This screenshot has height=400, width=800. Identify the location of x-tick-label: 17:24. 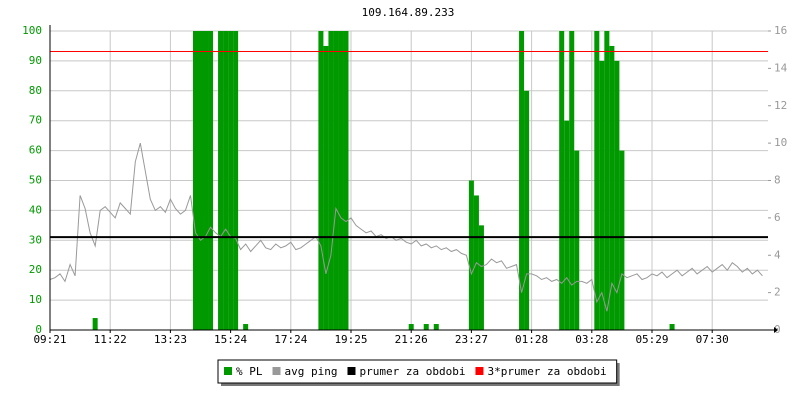
(290, 339).